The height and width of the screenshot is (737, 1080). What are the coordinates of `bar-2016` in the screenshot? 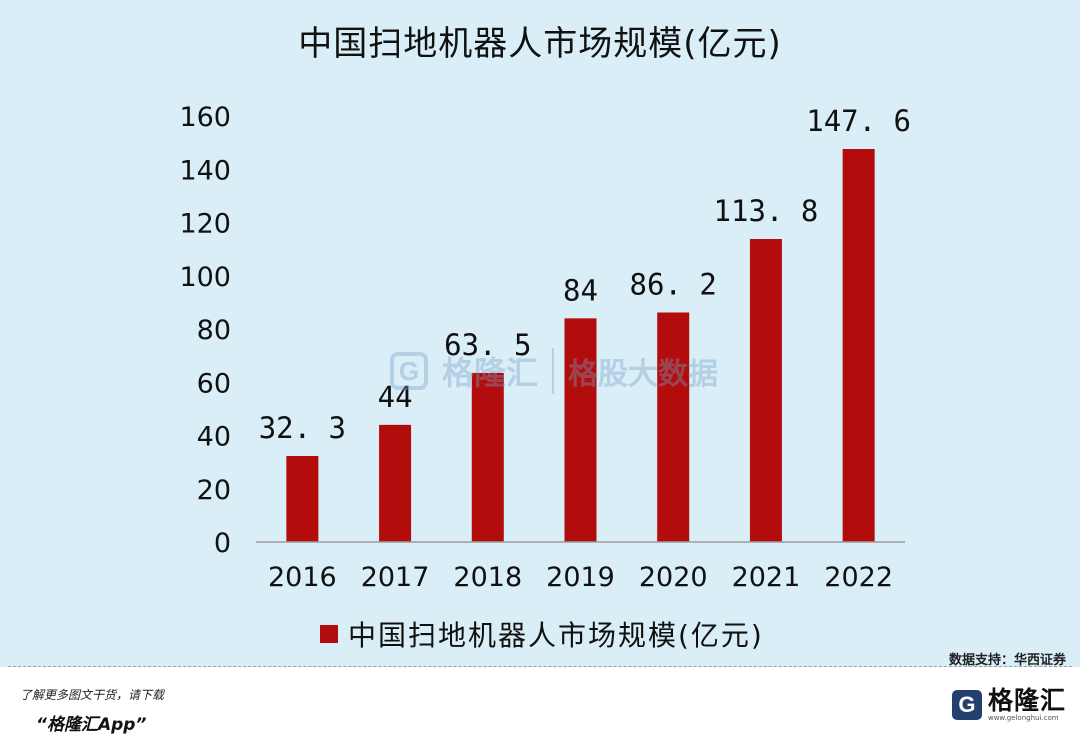 It's located at (302, 499).